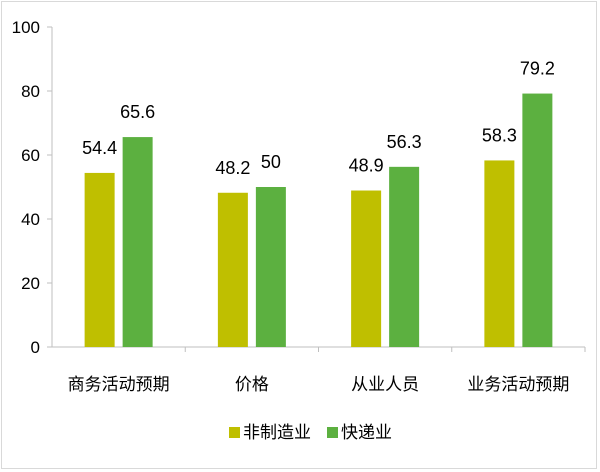  Describe the element at coordinates (137, 112) in the screenshot. I see `data-label: 65.6` at that location.